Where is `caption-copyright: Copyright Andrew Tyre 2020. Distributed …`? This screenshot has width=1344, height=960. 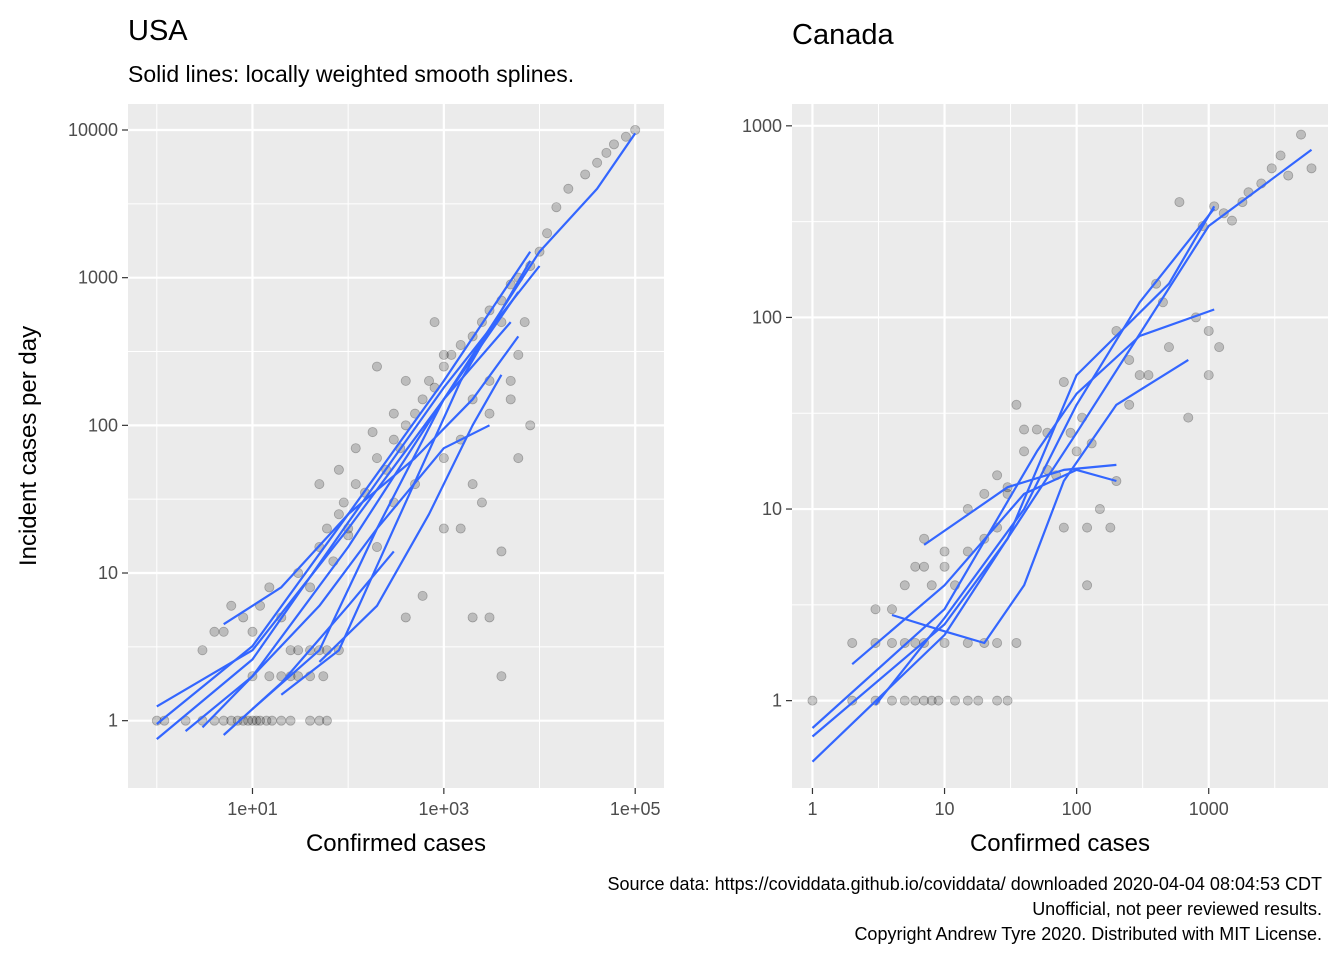
caption-copyright: Copyright Andrew Tyre 2020. Distributed … is located at coordinates (1088, 934).